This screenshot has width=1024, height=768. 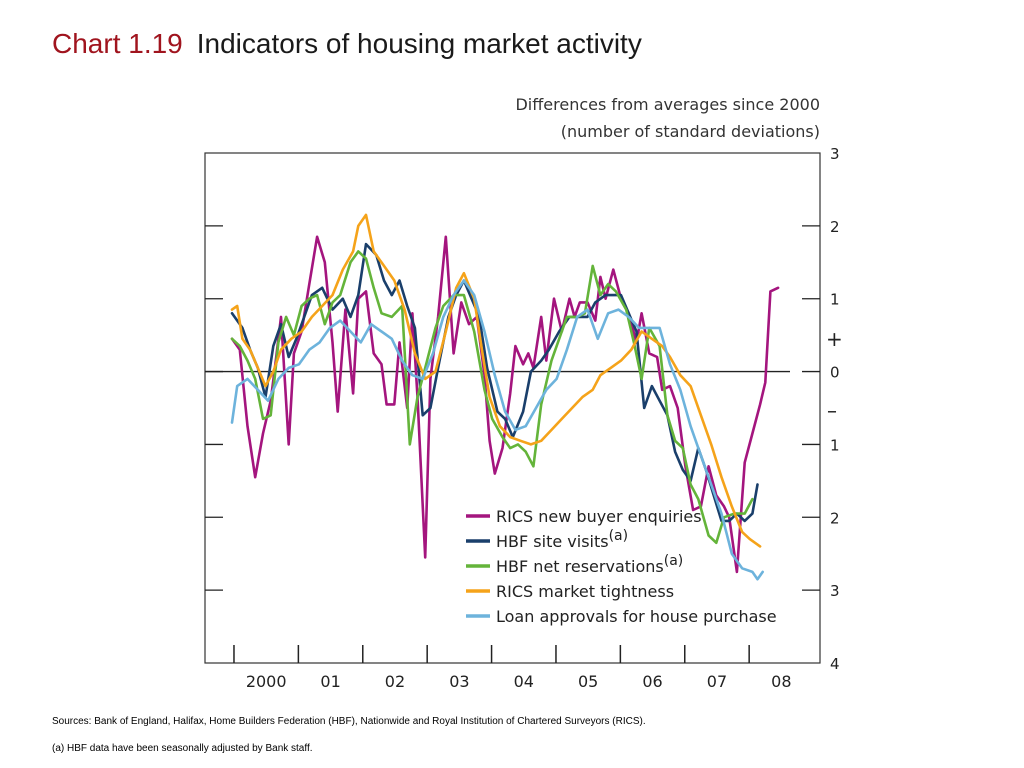 I want to click on x-tick-label: 06, so click(x=652, y=681).